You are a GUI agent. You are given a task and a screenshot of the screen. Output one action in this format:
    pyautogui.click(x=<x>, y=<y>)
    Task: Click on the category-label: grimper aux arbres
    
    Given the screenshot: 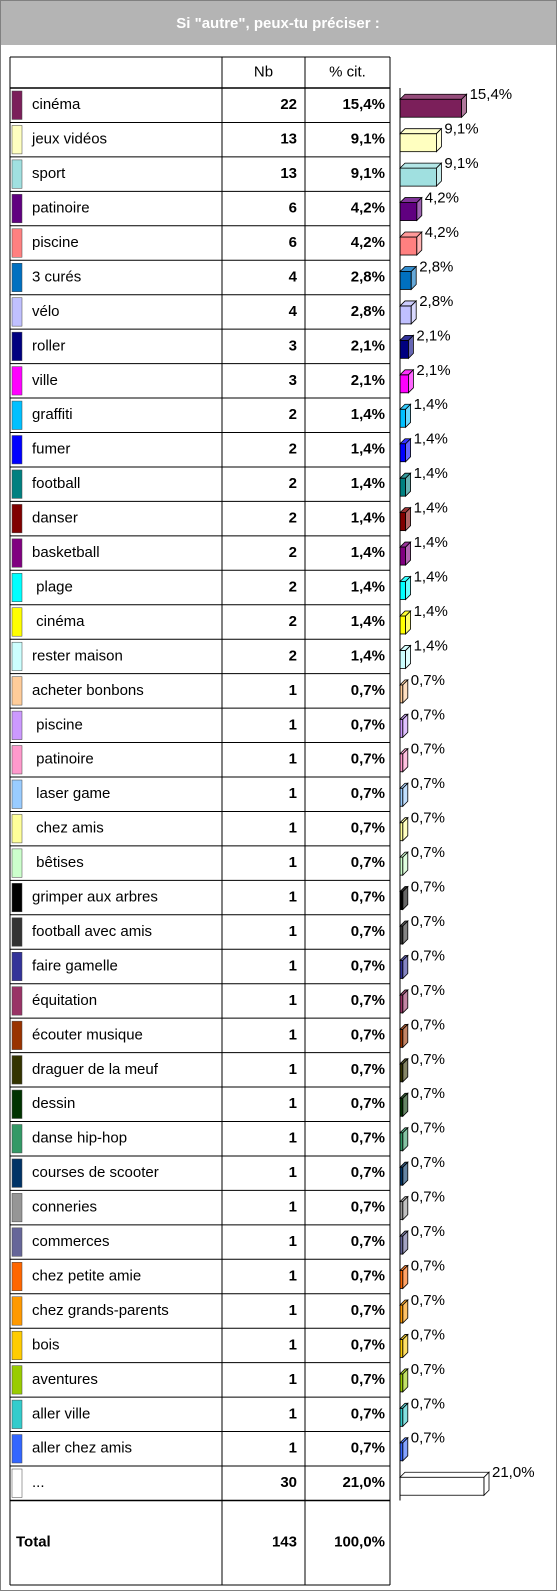 What is the action you would take?
    pyautogui.click(x=95, y=897)
    